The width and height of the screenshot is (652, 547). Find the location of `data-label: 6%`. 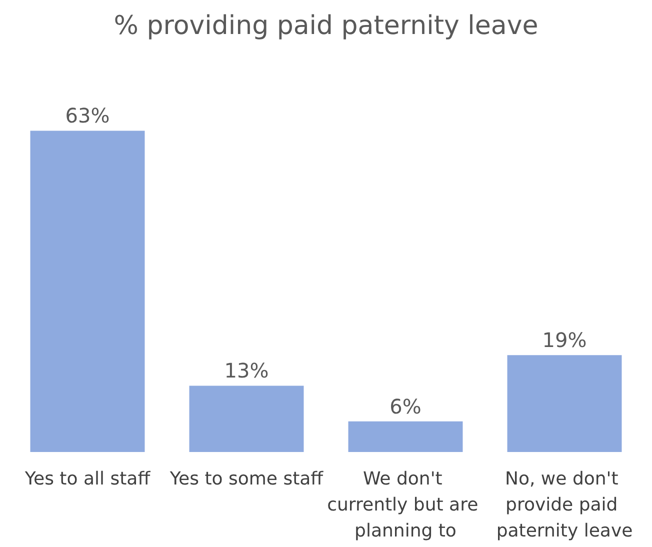

data-label: 6% is located at coordinates (406, 406).